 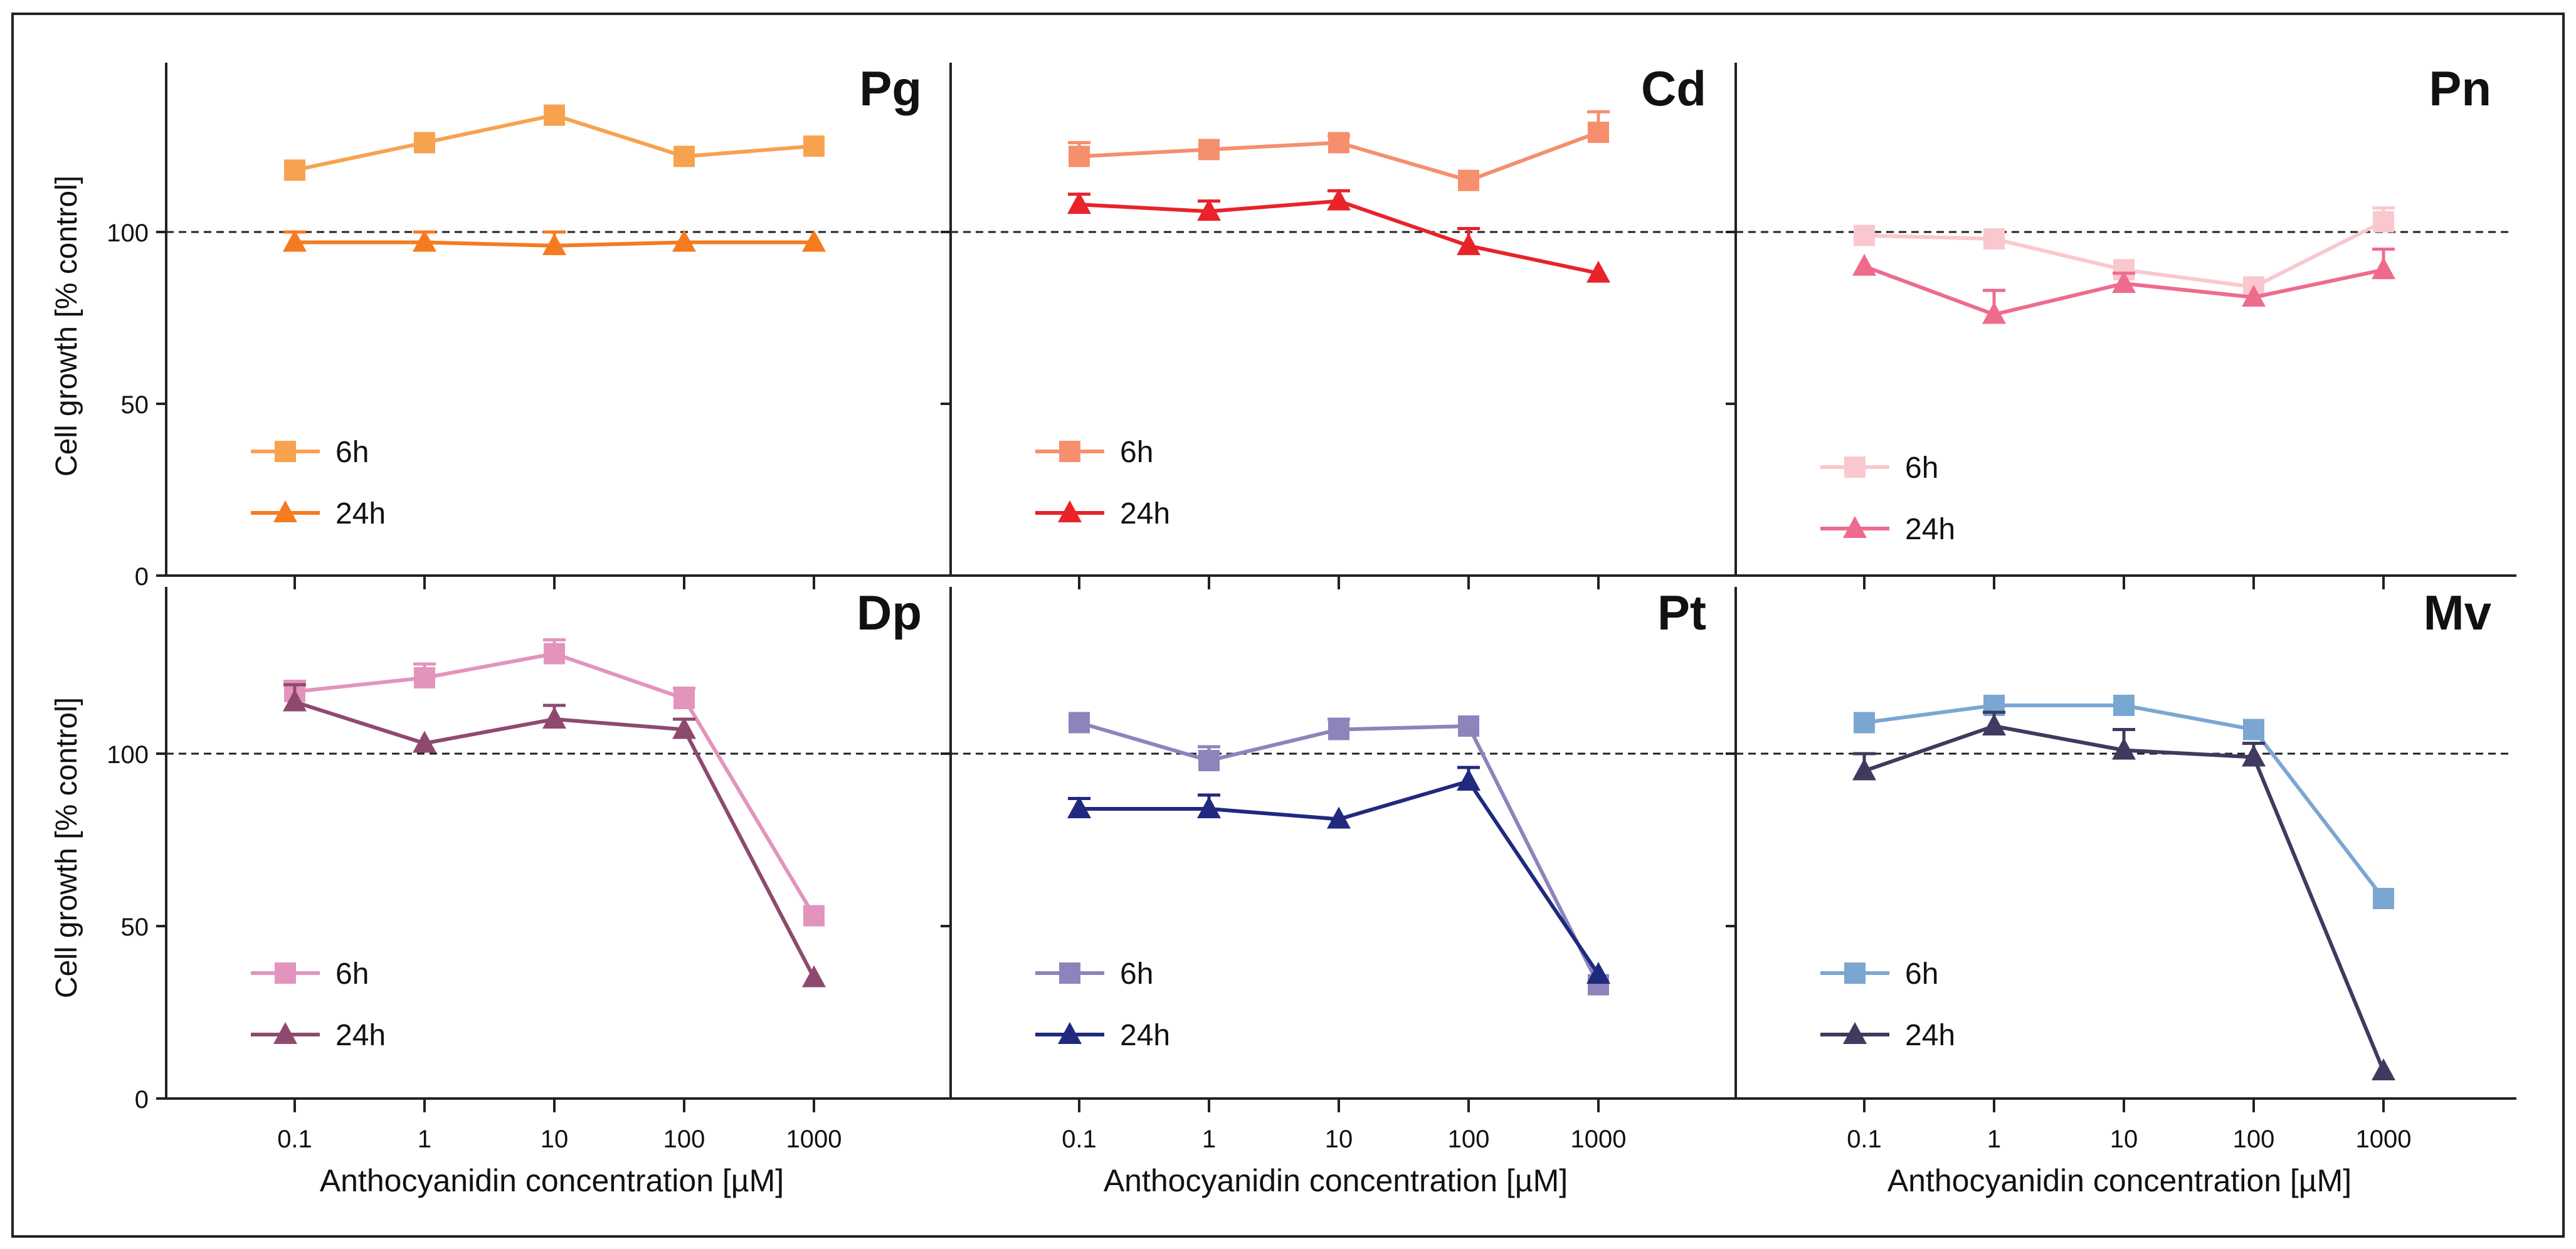 I want to click on panel-title: Cd, so click(x=1673, y=88).